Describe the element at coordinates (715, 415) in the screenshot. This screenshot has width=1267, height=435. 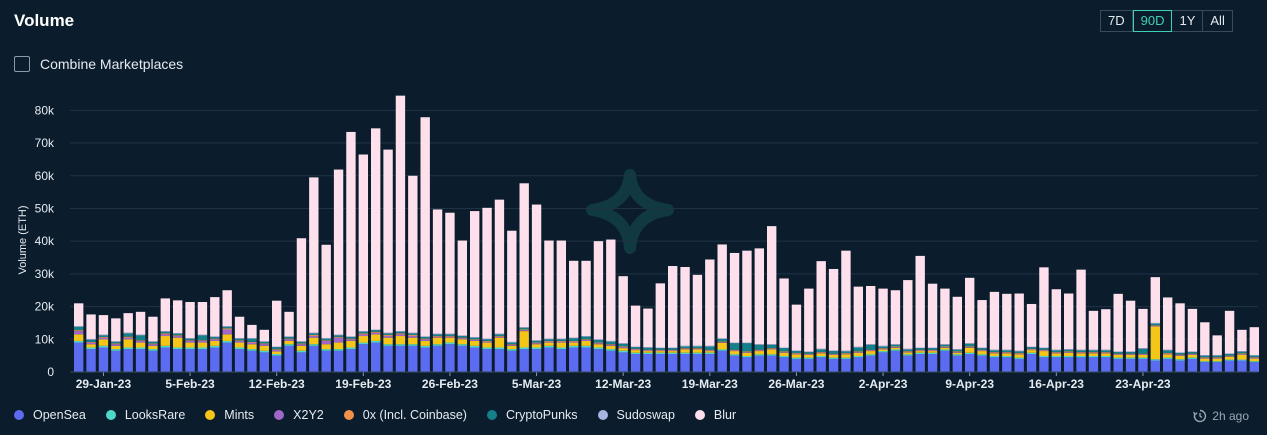
I see `legend-item-blur: Blur` at that location.